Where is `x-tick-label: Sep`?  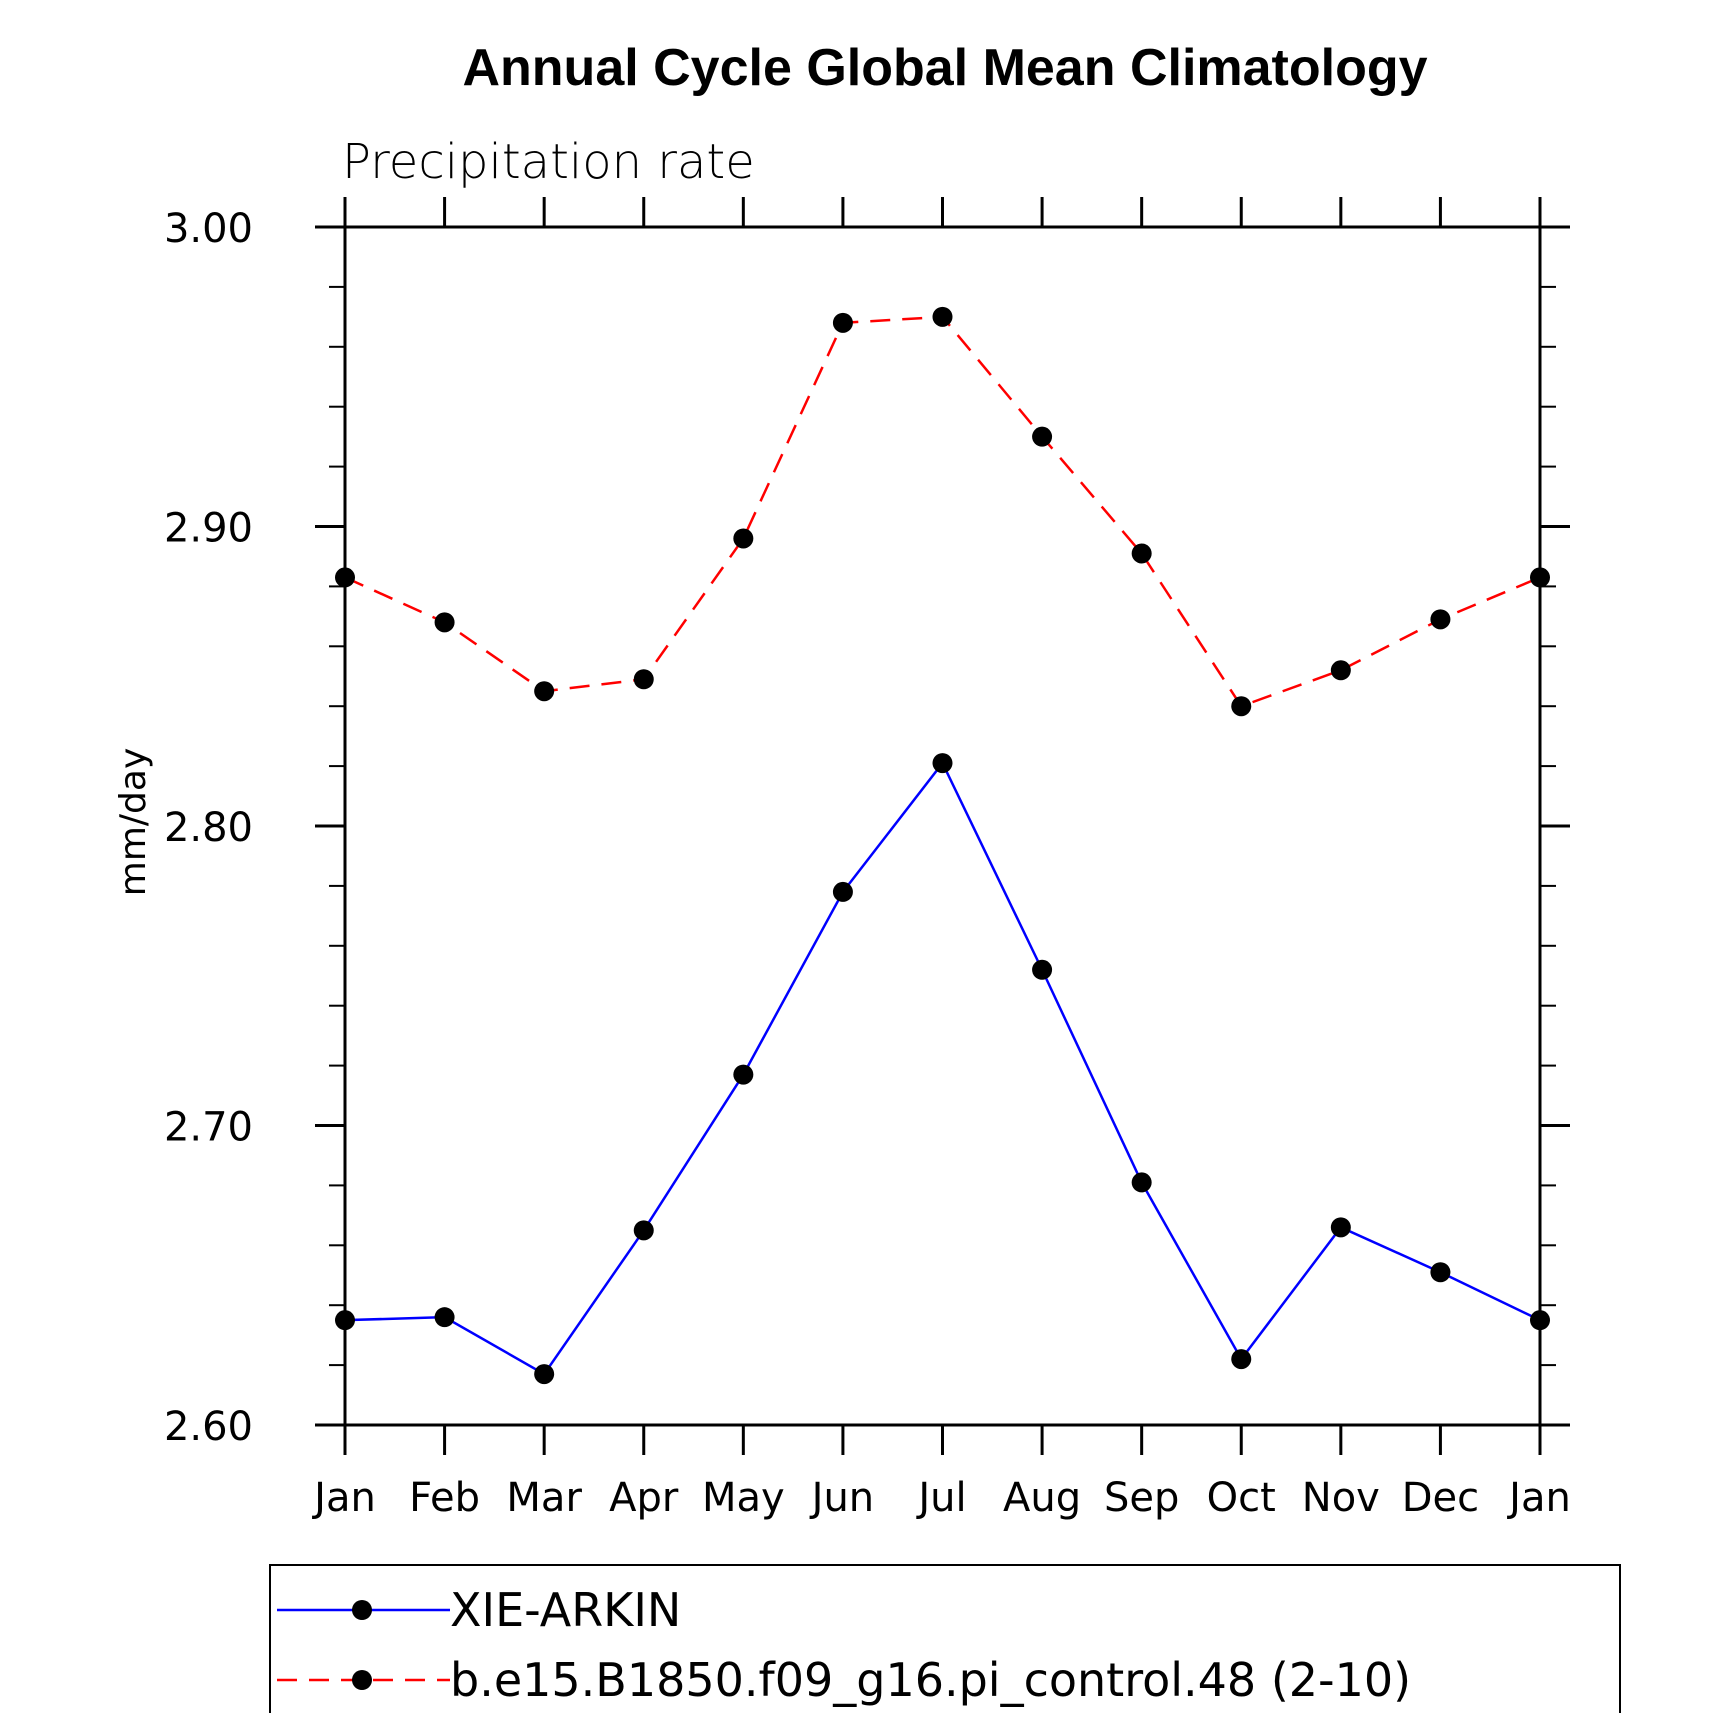
x-tick-label: Sep is located at coordinates (1141, 1498).